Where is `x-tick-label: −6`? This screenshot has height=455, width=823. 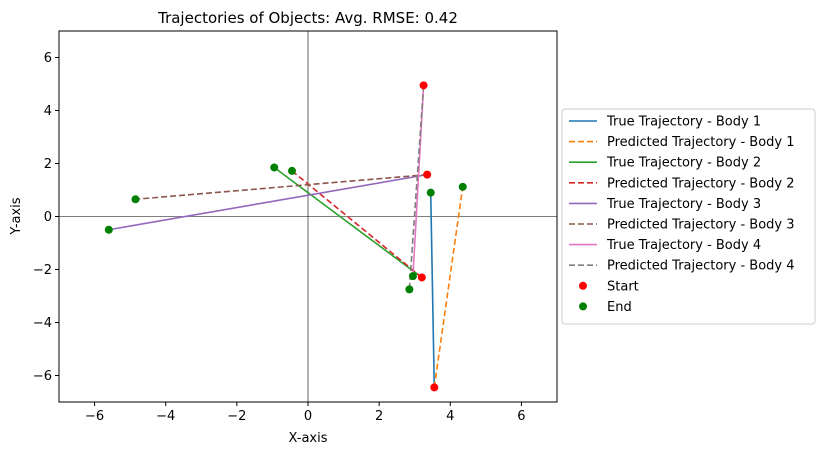
x-tick-label: −6 is located at coordinates (94, 416).